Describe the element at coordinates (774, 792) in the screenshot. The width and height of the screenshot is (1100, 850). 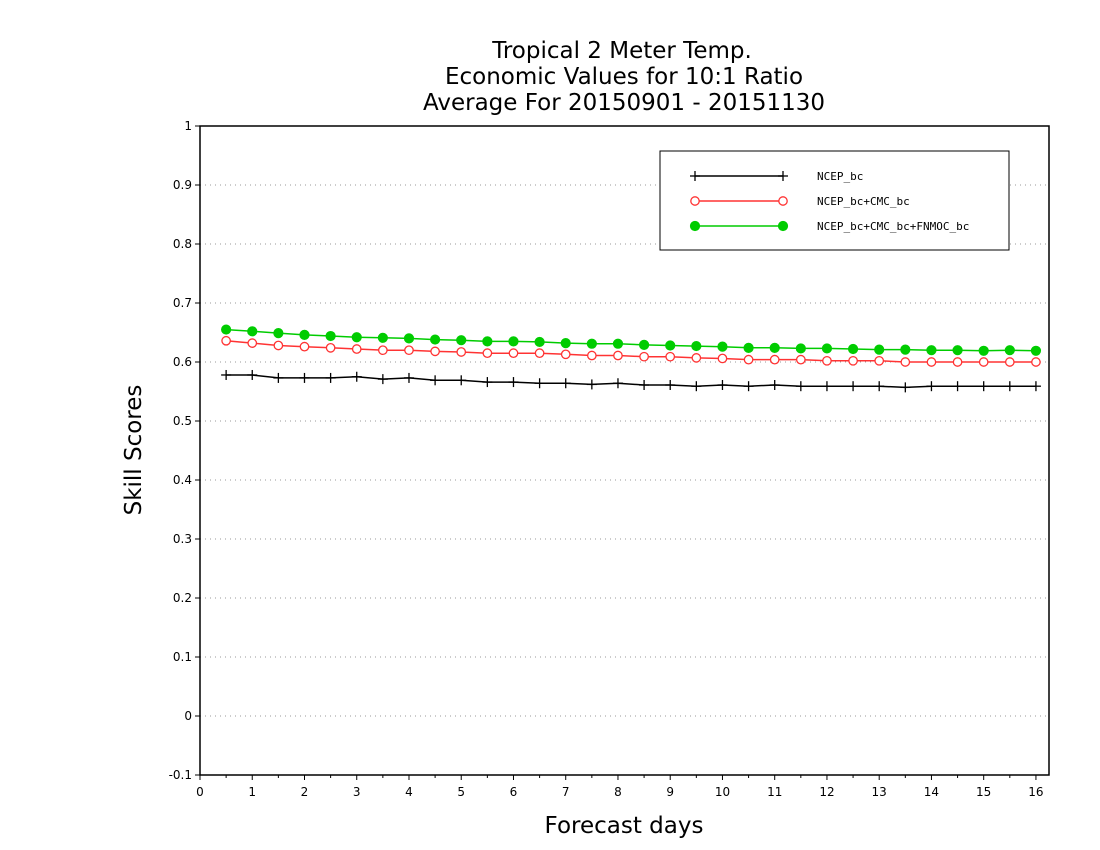
I see `x-tick-label: 11` at that location.